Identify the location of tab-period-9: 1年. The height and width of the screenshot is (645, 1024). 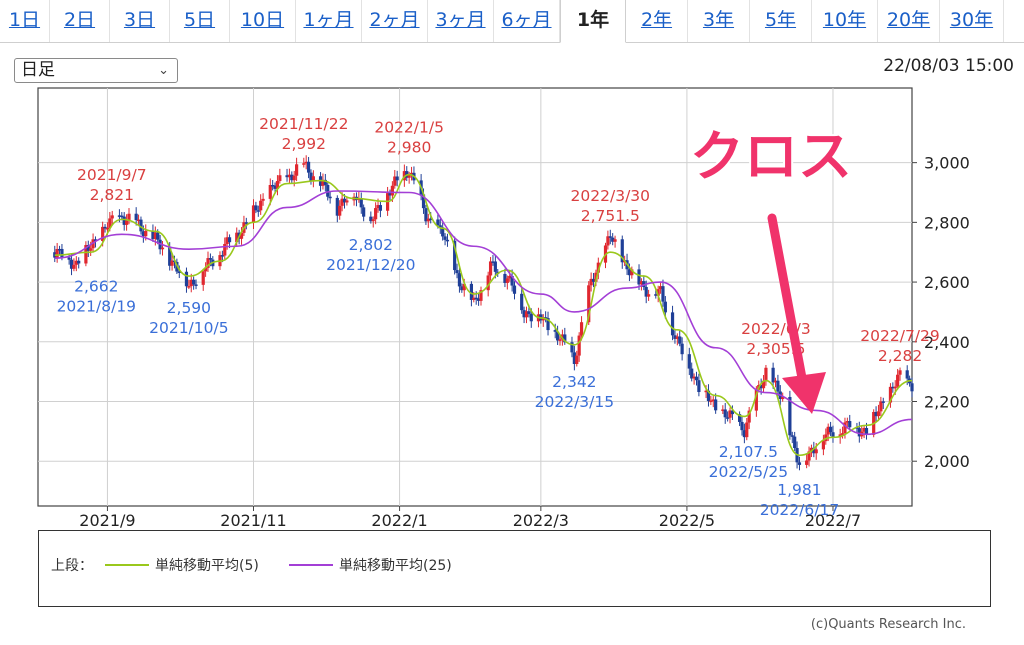
(593, 21).